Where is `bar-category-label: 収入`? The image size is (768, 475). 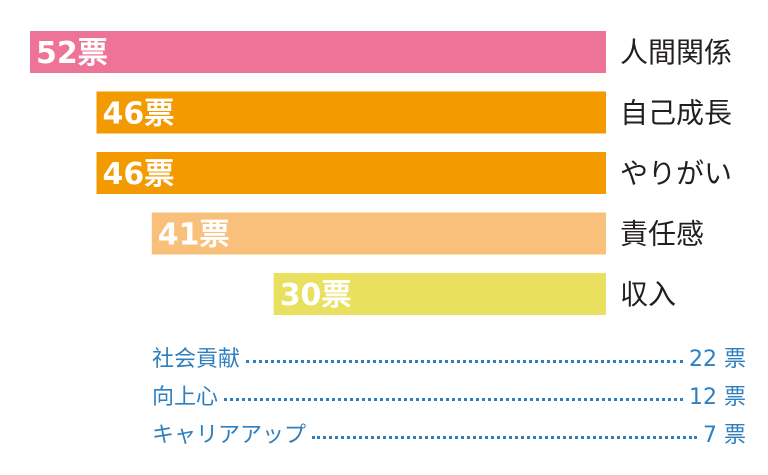 bar-category-label: 収入 is located at coordinates (648, 294).